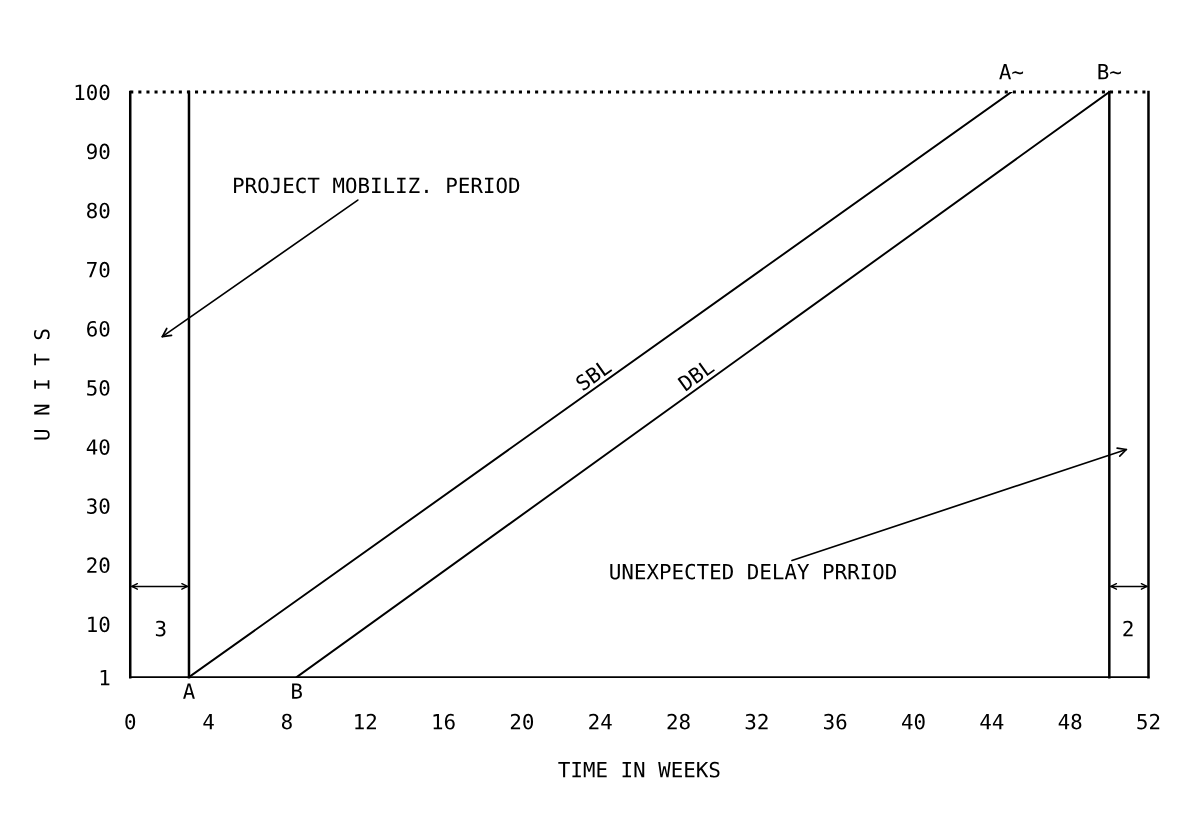  I want to click on annotation: UNEXPECTED DELAY PRRIOD, so click(753, 571).